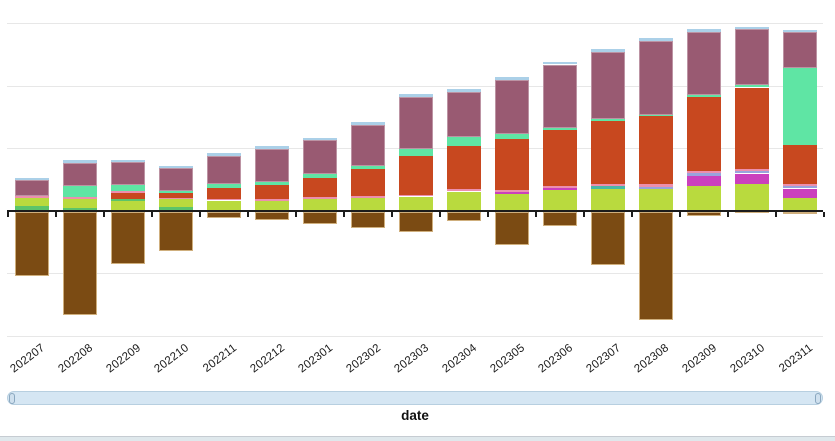 The height and width of the screenshot is (441, 835). What do you see at coordinates (415, 398) in the screenshot?
I see `date-range-scrollbar` at bounding box center [415, 398].